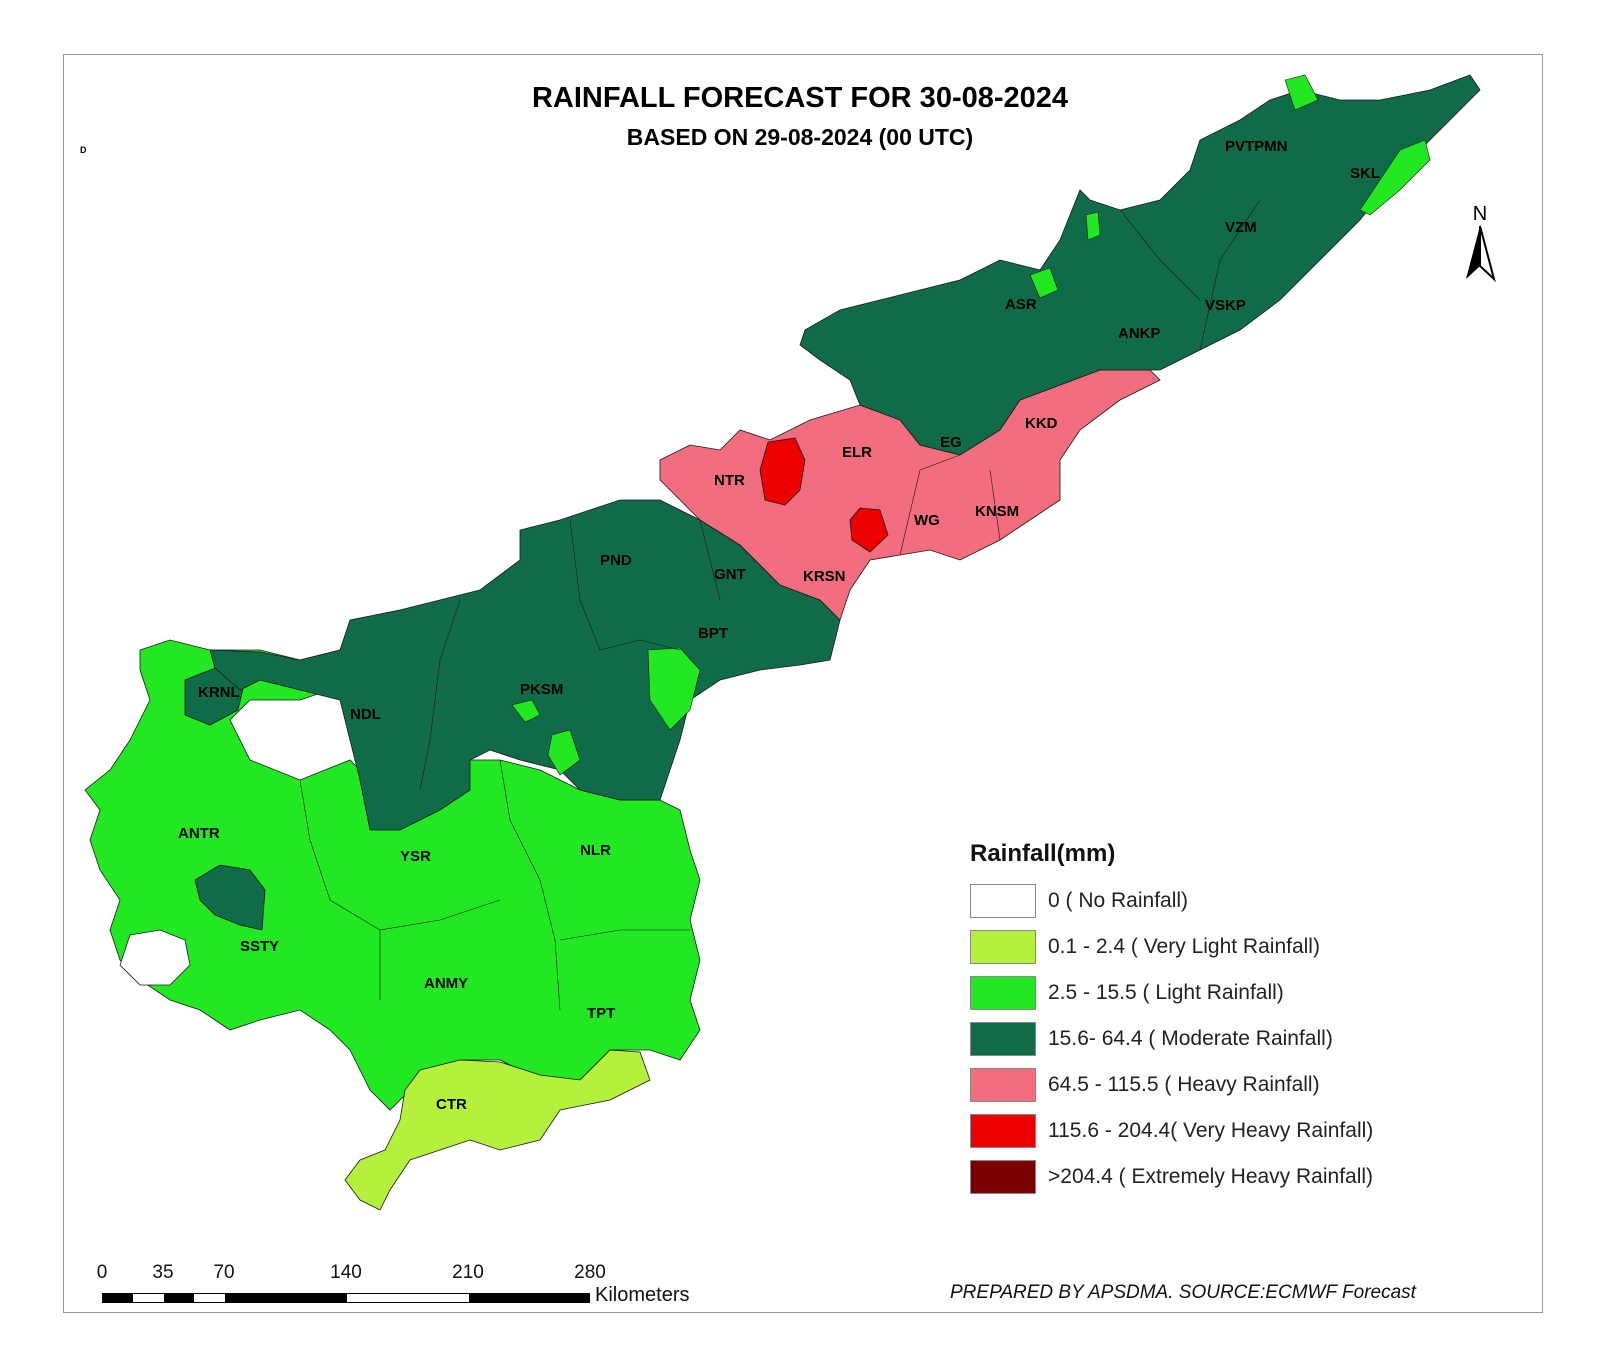  Describe the element at coordinates (564, 752) in the screenshot. I see `region-light-patch-pksm` at that location.